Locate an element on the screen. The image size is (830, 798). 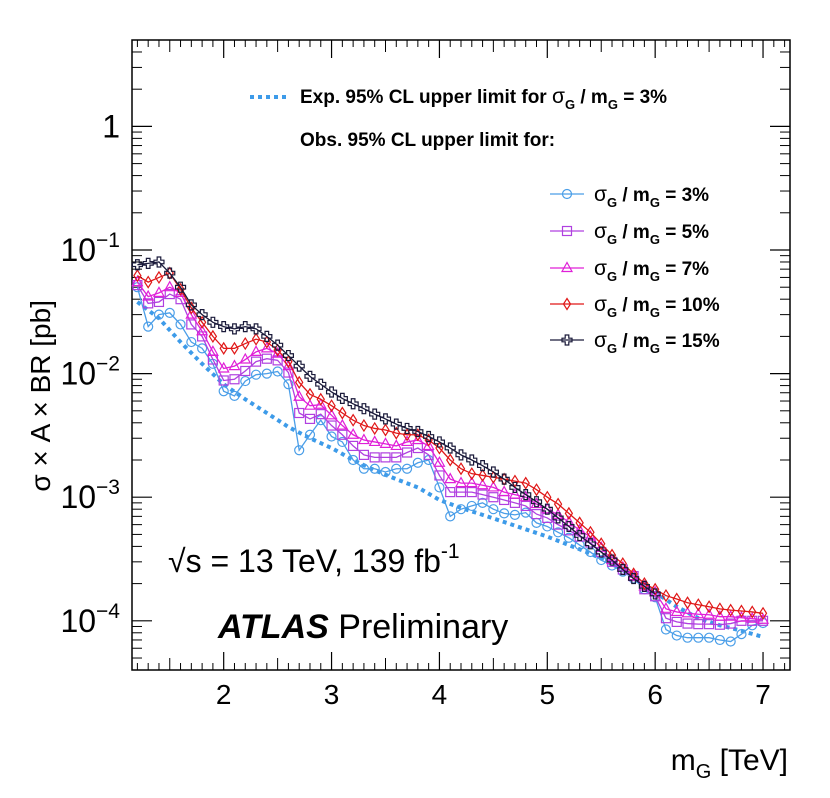
legend-entry-label: σG / mG = 10% is located at coordinates (657, 306).